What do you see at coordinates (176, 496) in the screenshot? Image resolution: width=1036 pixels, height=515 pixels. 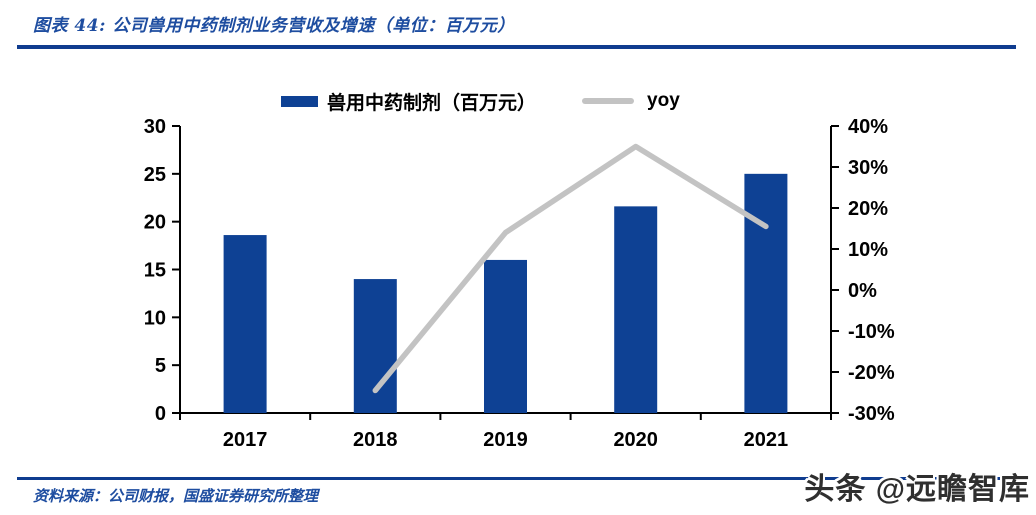 I see `source-note: 资料来源：公司财报，国盛证券研究所整理` at bounding box center [176, 496].